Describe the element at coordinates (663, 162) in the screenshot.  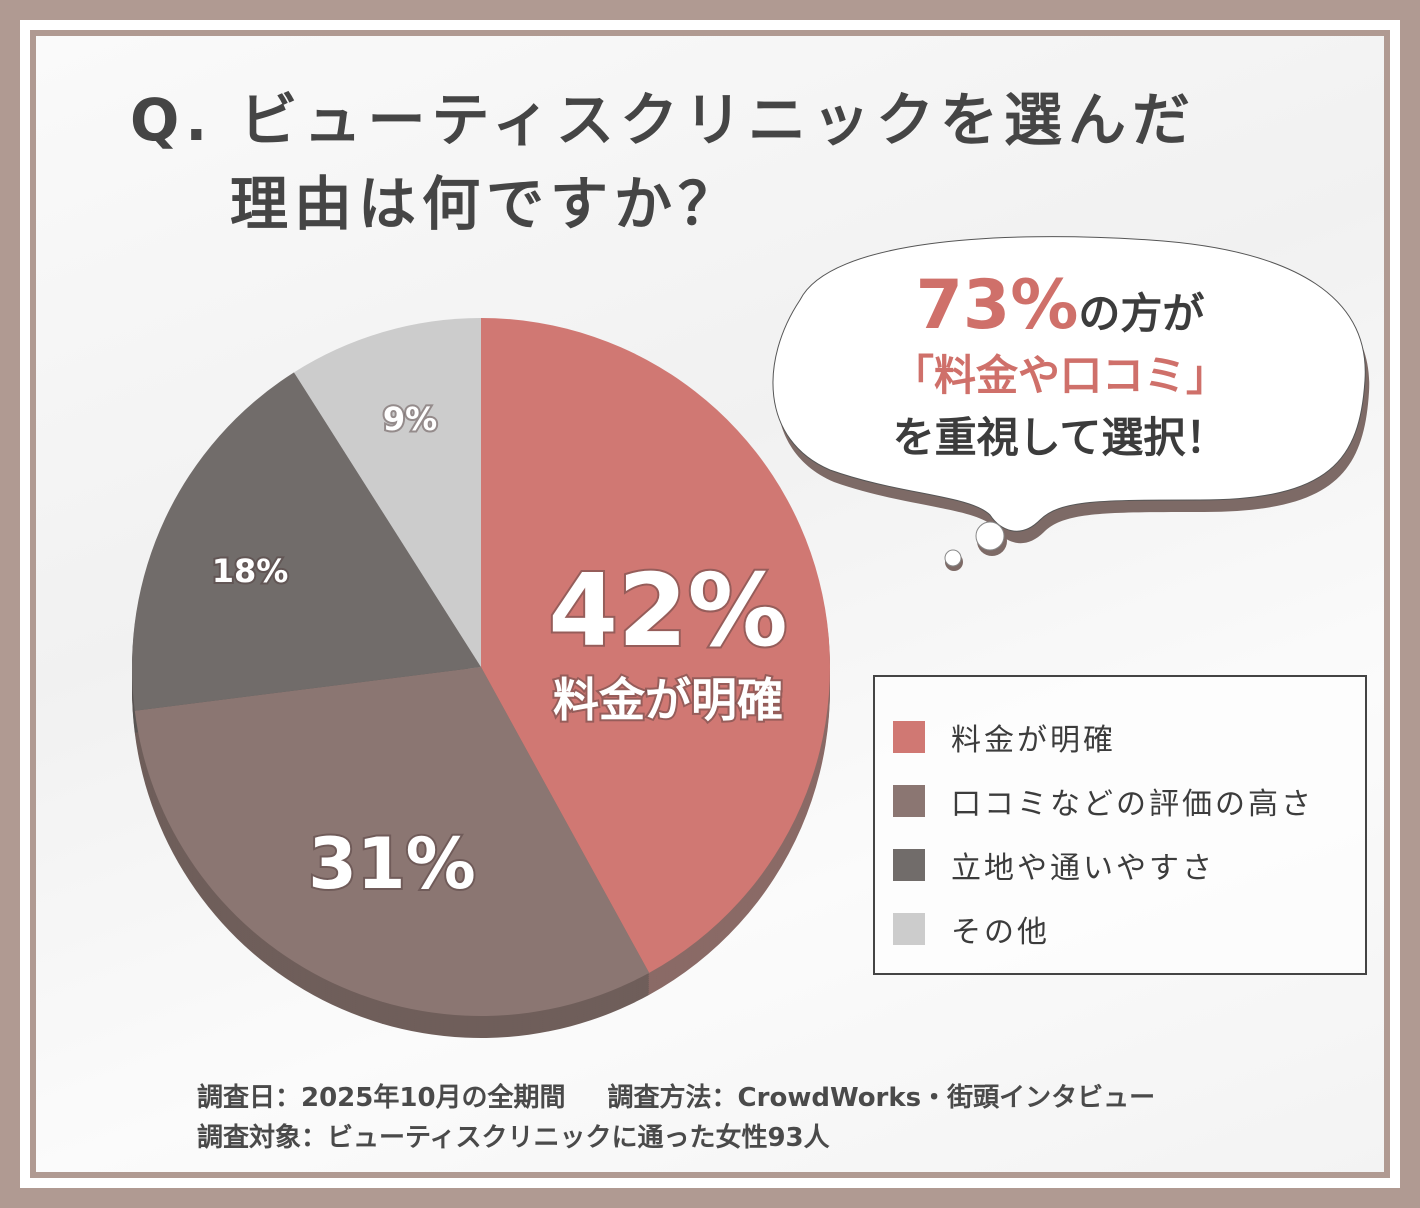
I see `question-title: Q. ビューティスクリニックを選んだ 理由は何ですか？` at that location.